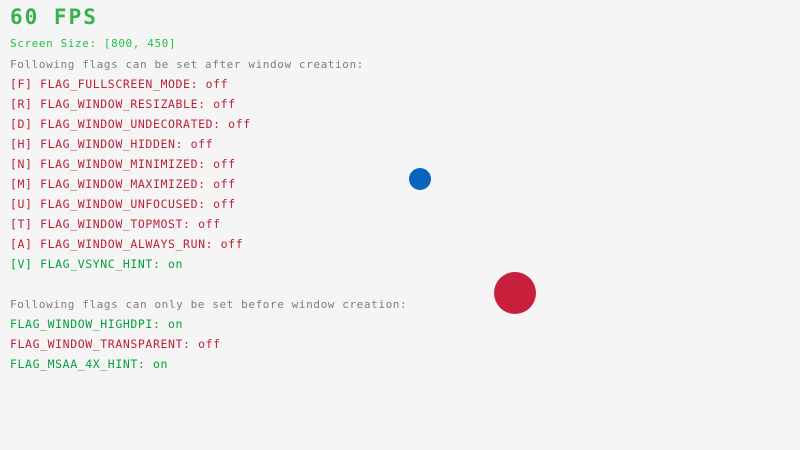 Image resolution: width=800 pixels, height=450 pixels. I want to click on flag-row: [M] FLAG_WINDOW_MAXIMIZED: off, so click(123, 184).